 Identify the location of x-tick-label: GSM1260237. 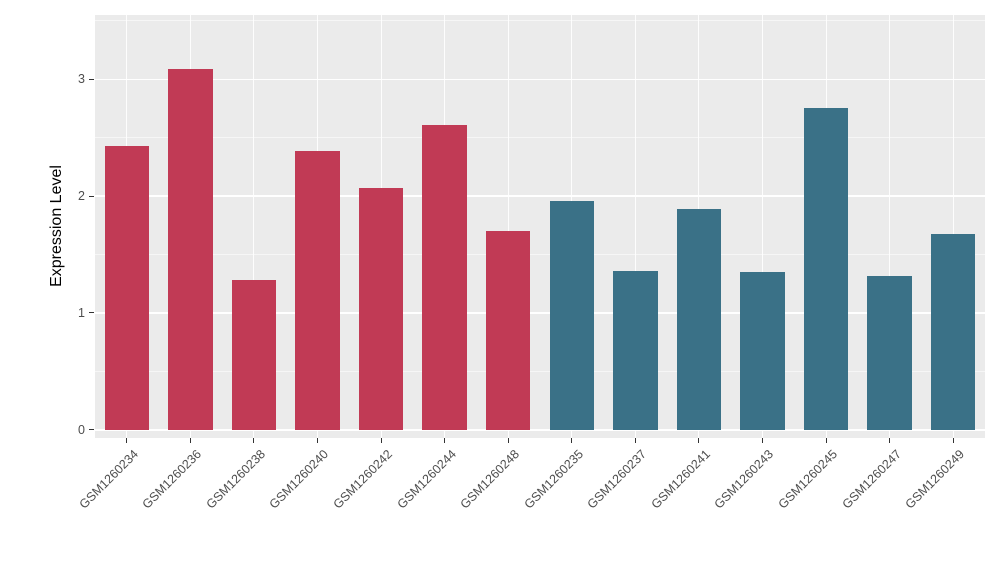
(617, 479).